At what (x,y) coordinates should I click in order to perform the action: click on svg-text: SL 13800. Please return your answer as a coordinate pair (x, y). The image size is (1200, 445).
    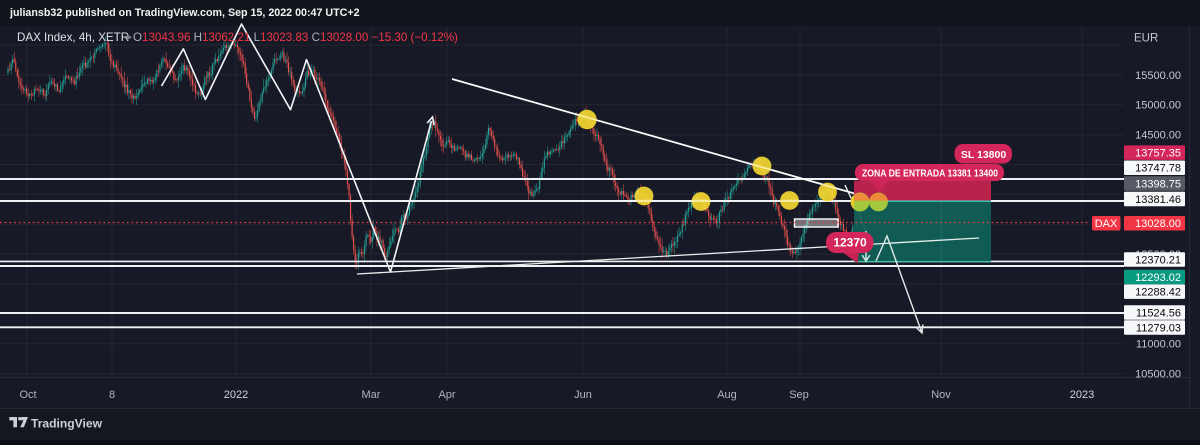
    Looking at the image, I should click on (984, 155).